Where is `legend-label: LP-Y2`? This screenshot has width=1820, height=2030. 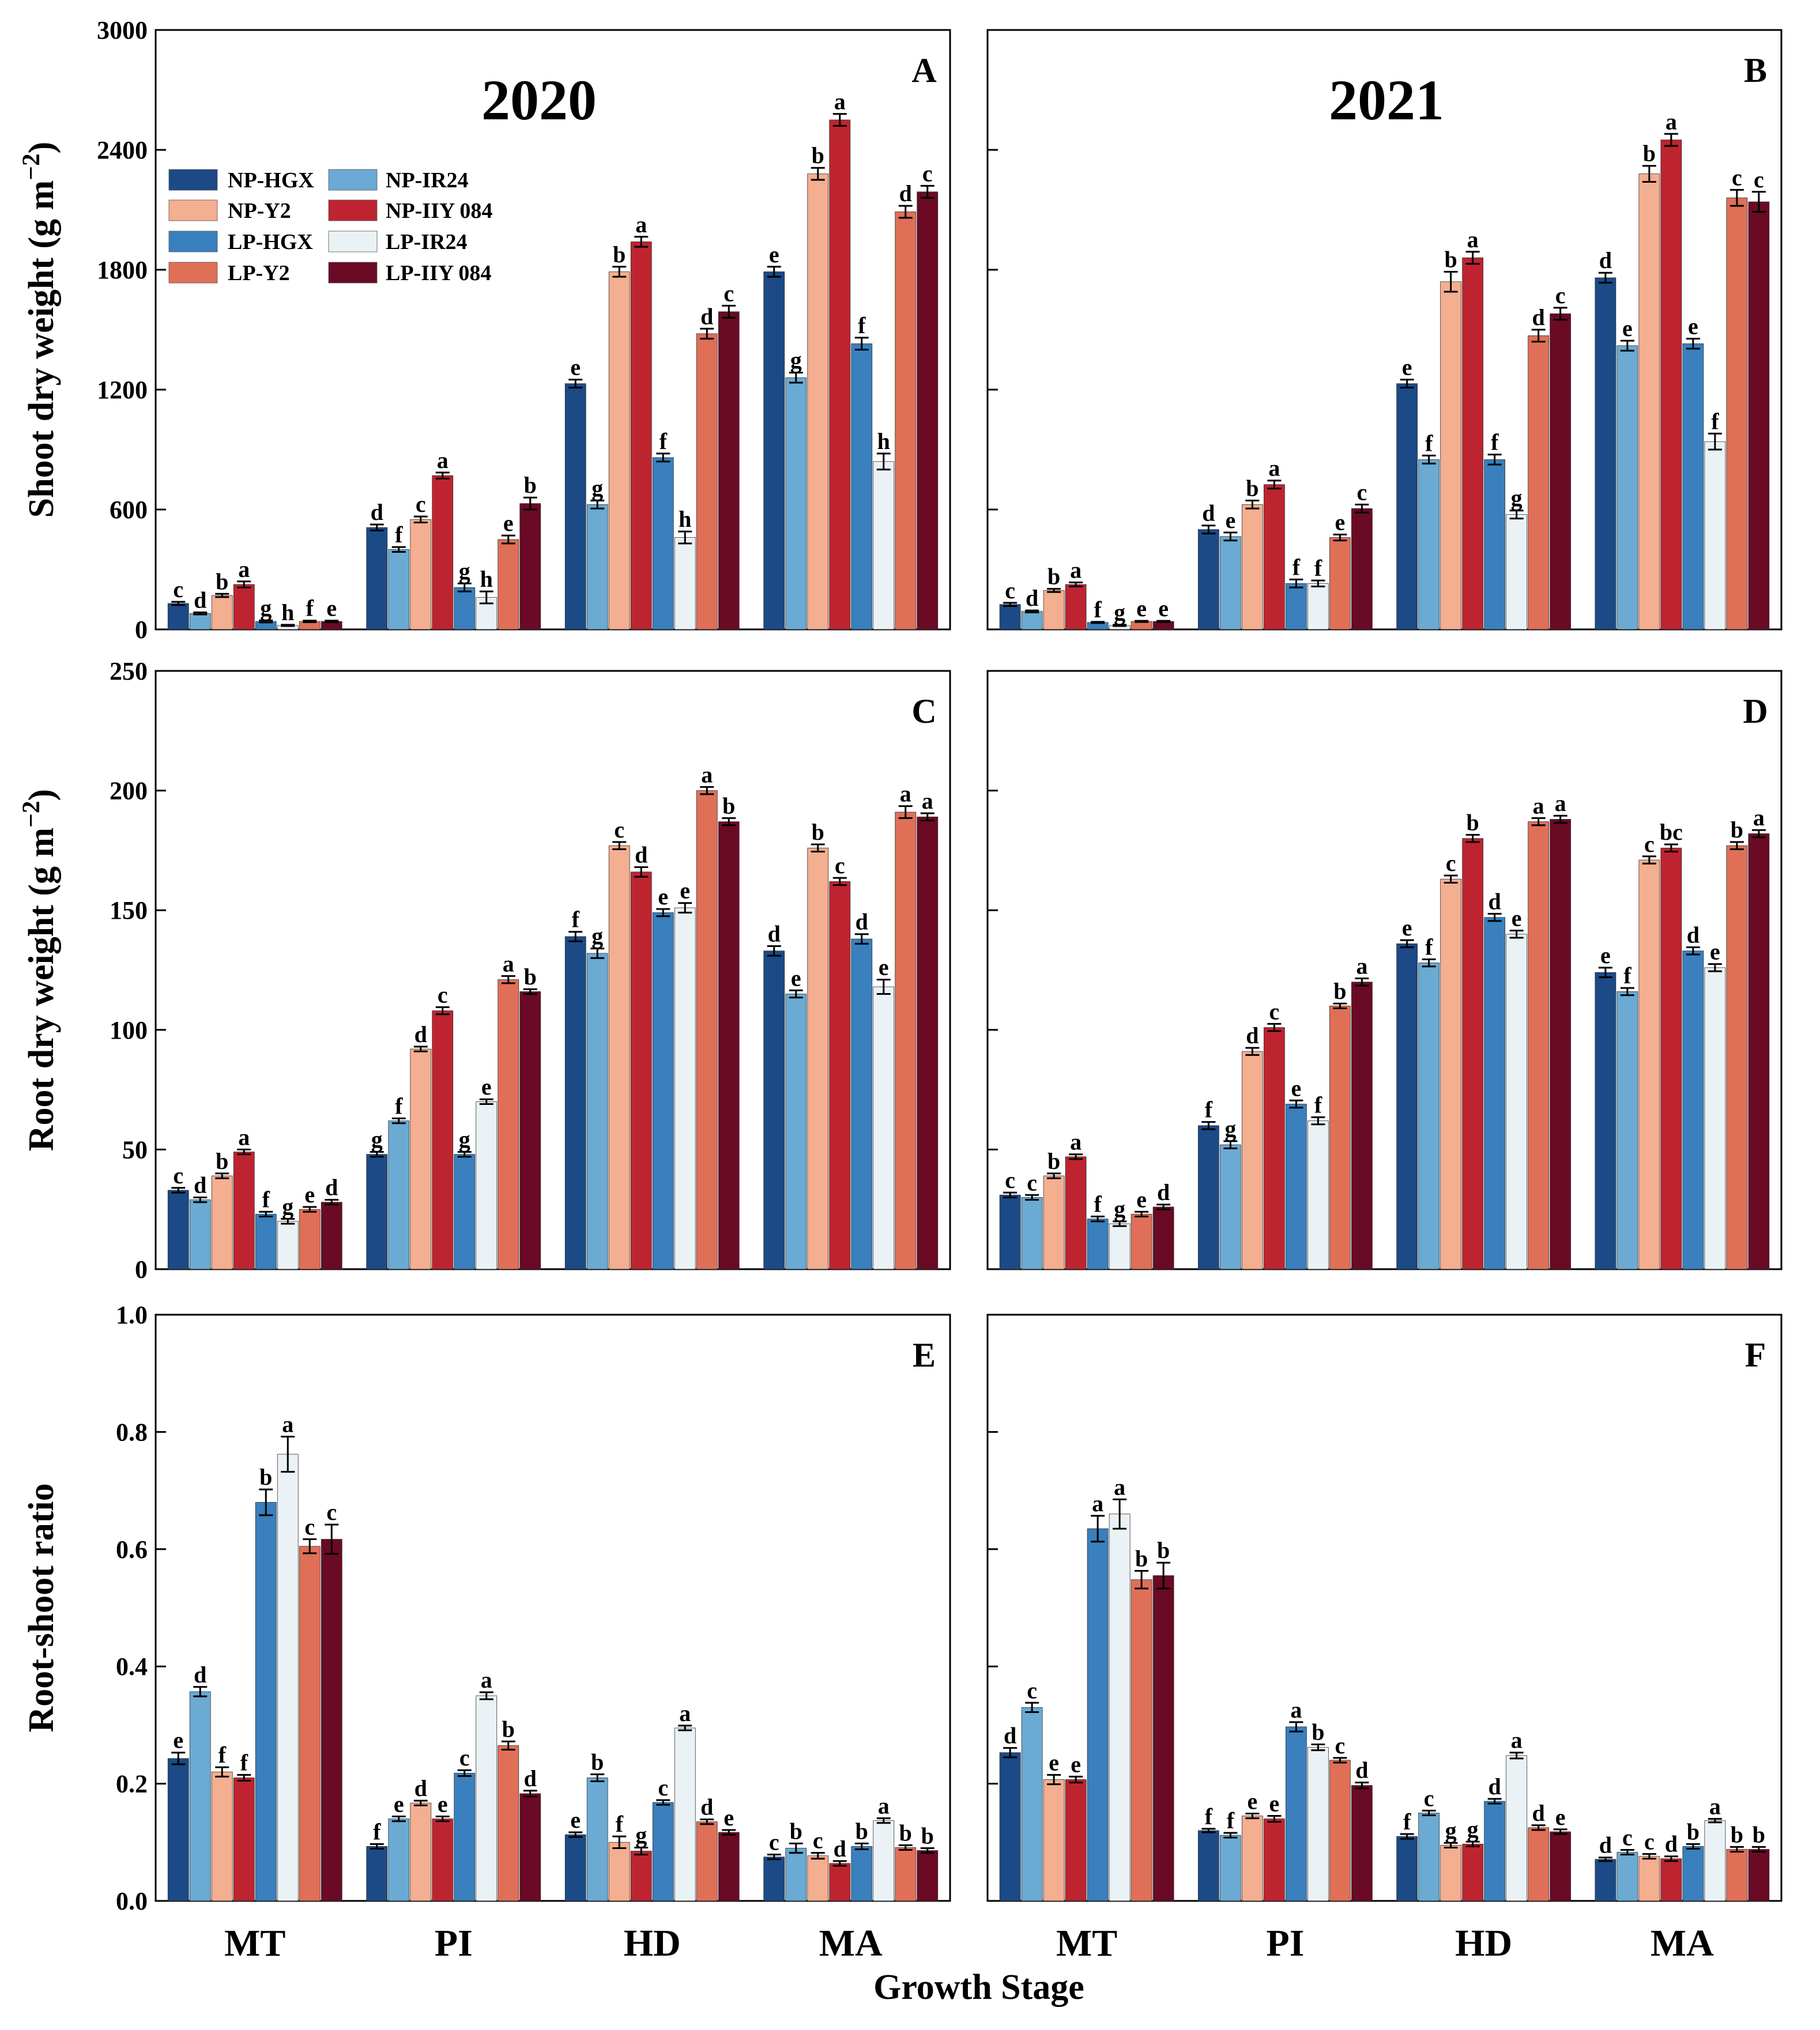
legend-label: LP-Y2 is located at coordinates (259, 273).